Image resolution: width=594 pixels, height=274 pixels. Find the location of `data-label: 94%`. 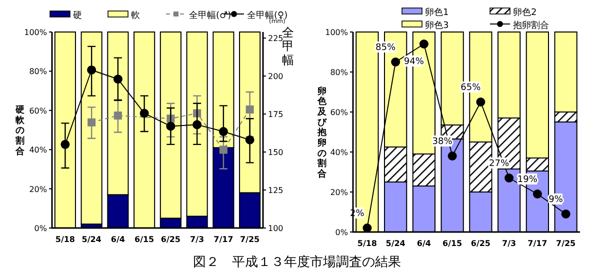

data-label: 94% is located at coordinates (414, 62).